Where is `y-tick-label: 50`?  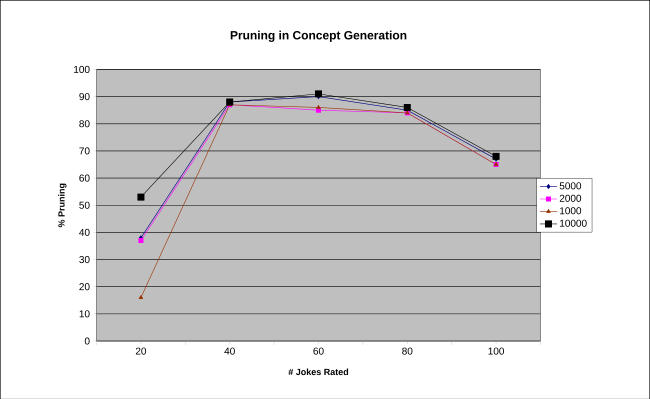
y-tick-label: 50 is located at coordinates (84, 205).